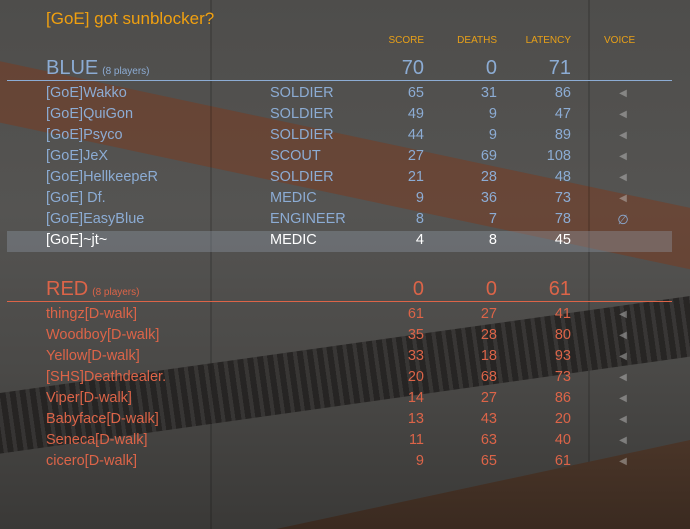 This screenshot has height=529, width=690. Describe the element at coordinates (92, 314) in the screenshot. I see `player-name: thingz[D-walk]` at that location.